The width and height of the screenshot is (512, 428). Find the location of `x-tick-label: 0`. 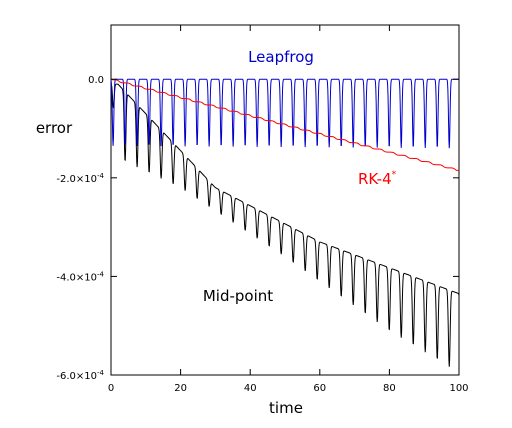

x-tick-label: 0 is located at coordinates (111, 388).